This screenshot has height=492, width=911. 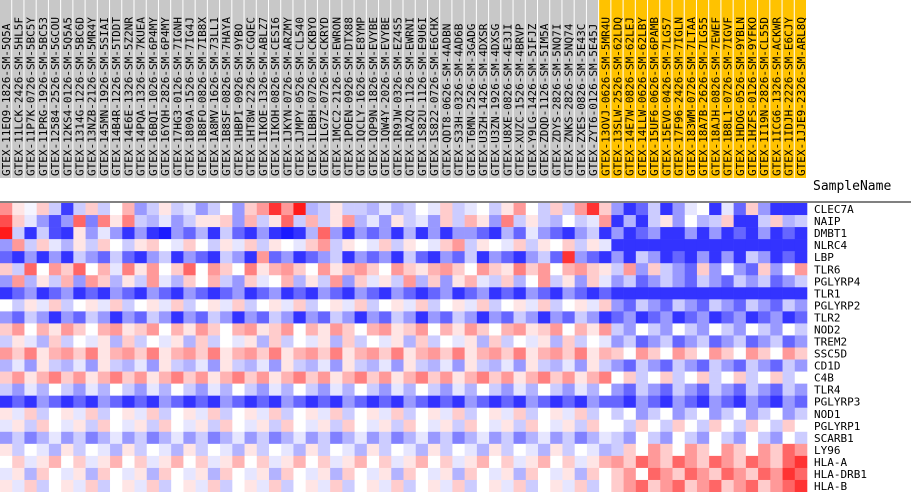 I want to click on column-label: GTEX-ZDQD-1126-SM-5IM5A, so click(x=544, y=99).